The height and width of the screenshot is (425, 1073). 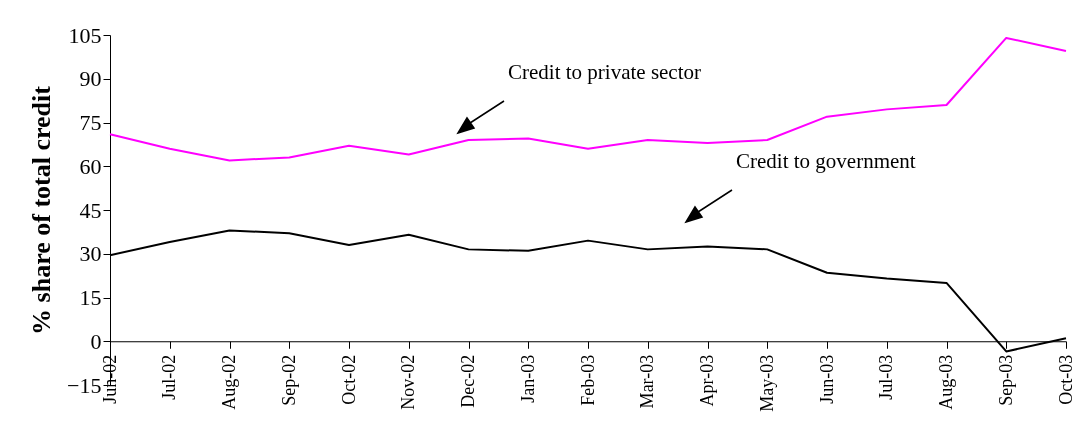 I want to click on y-tick-label: 75, so click(x=90, y=122).